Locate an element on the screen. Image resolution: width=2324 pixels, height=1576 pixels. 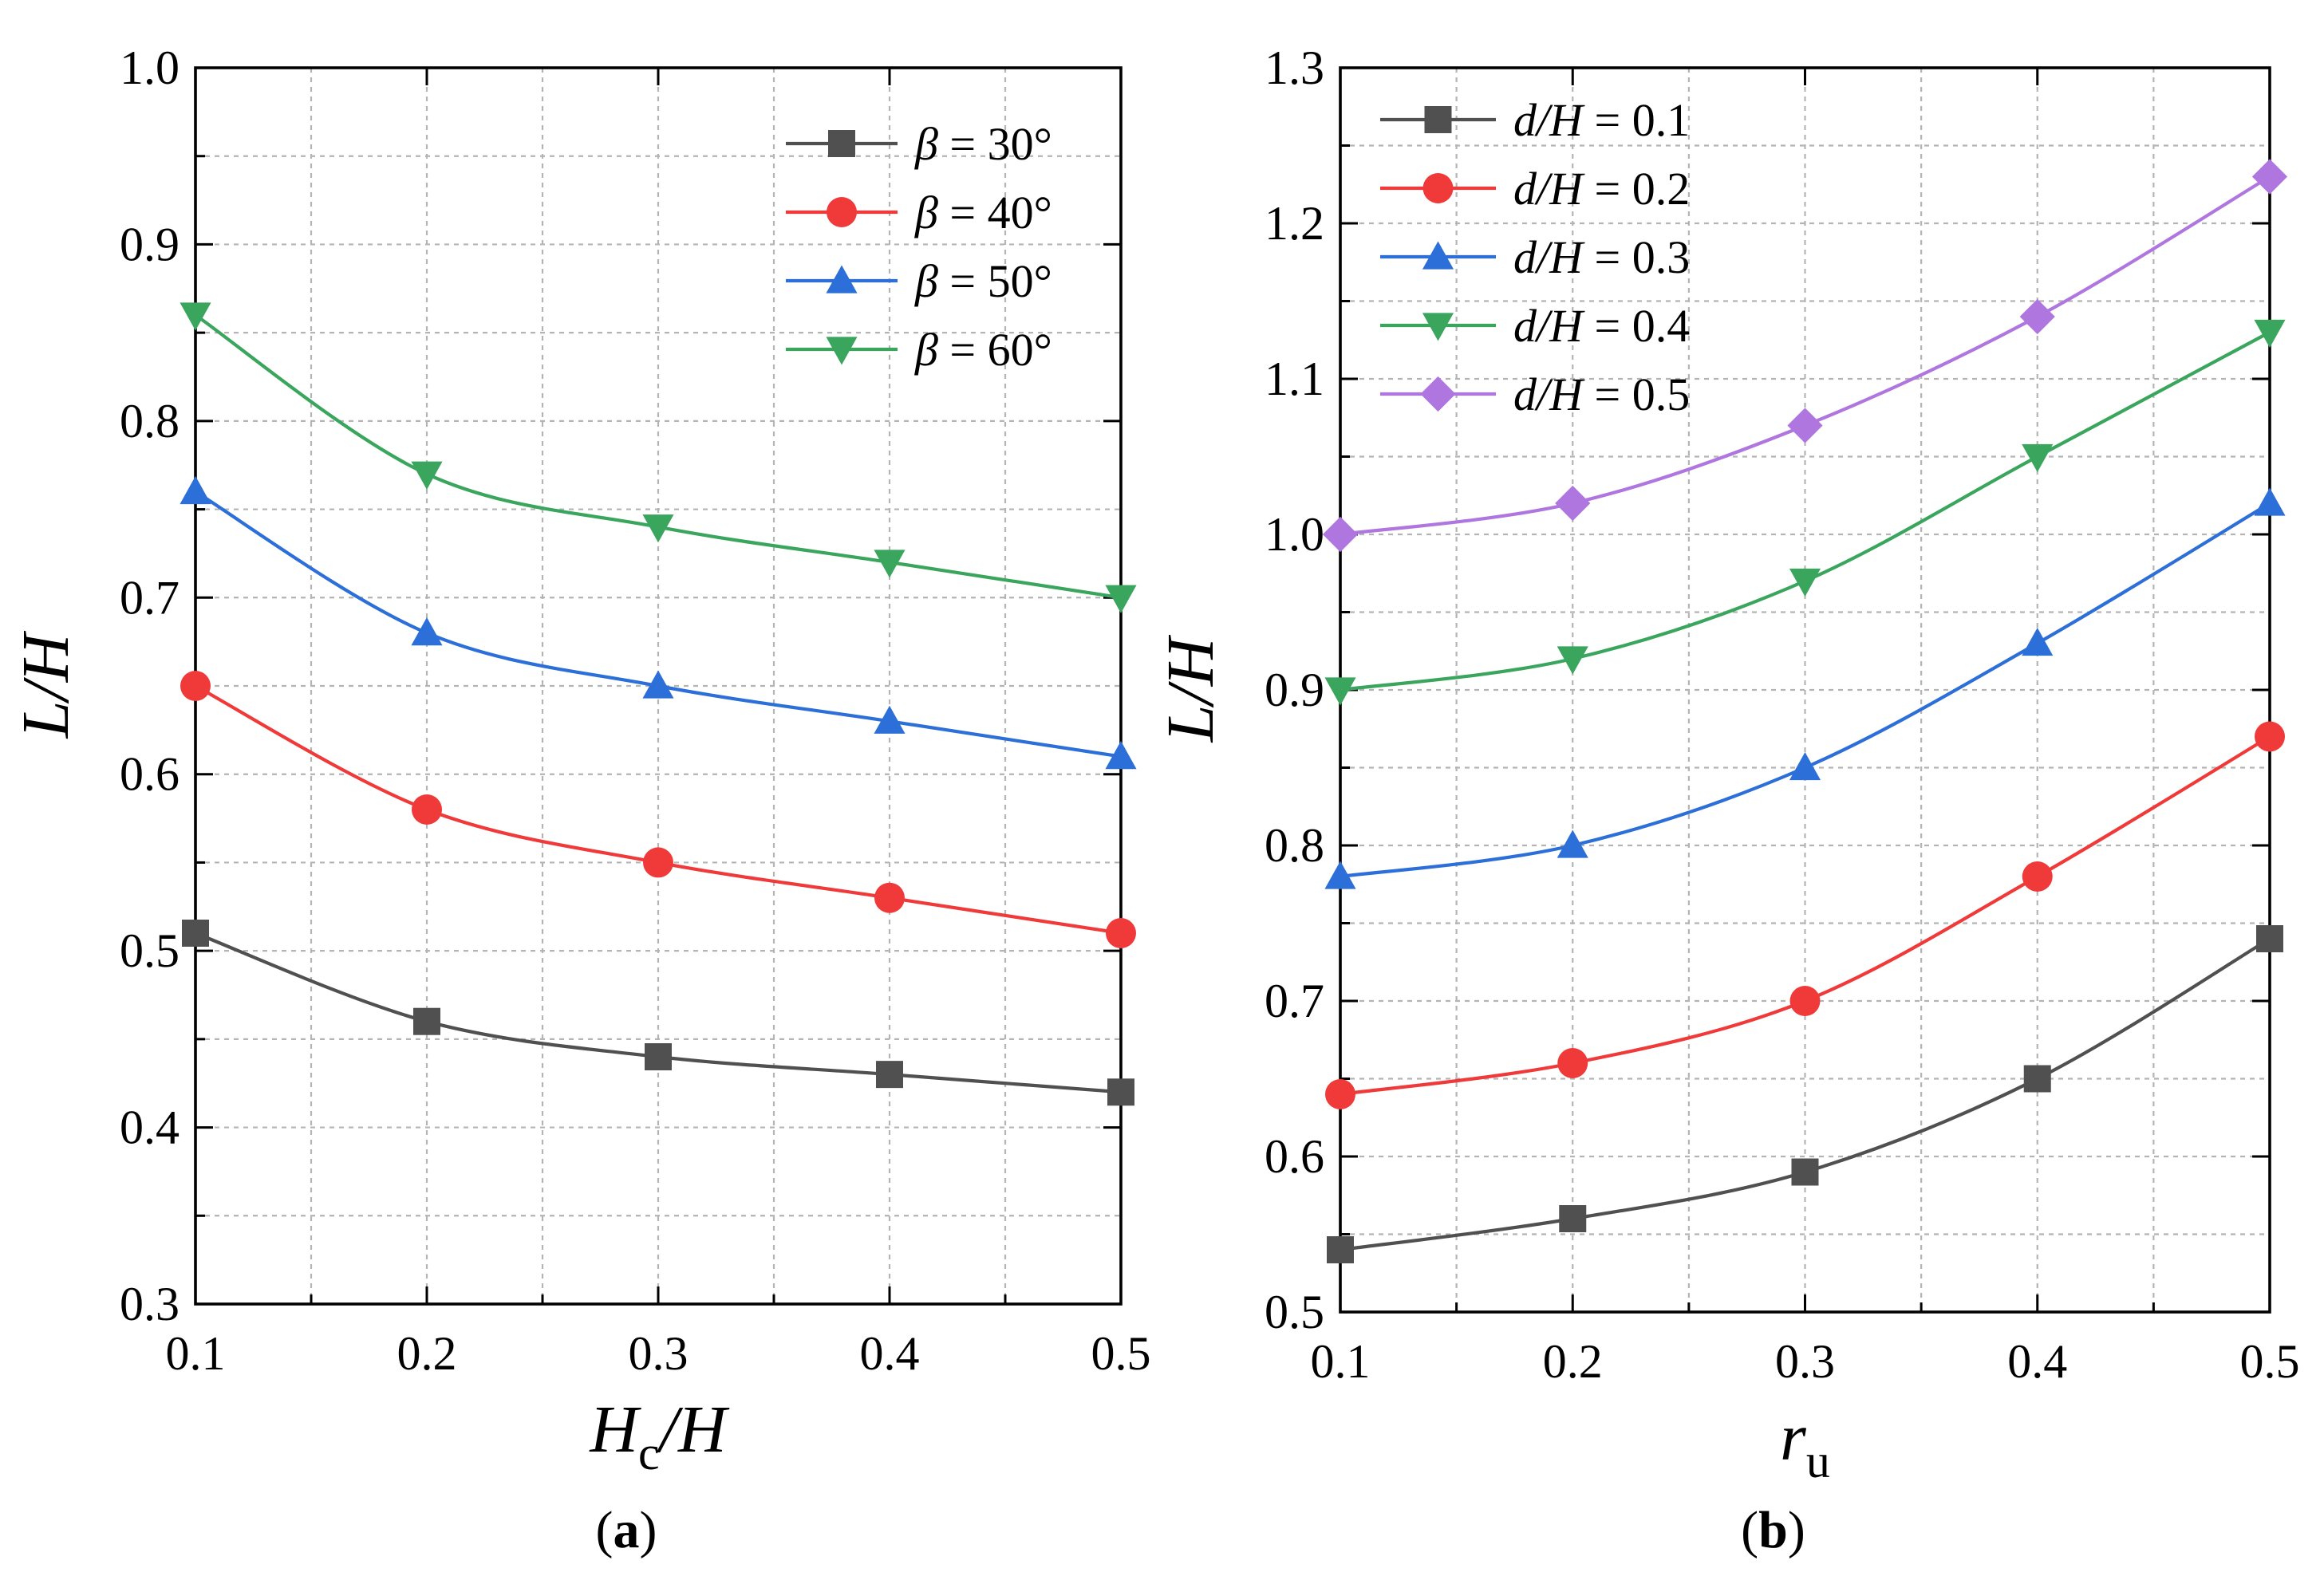
x-axis-label-tail: /H is located at coordinates (693, 1430).